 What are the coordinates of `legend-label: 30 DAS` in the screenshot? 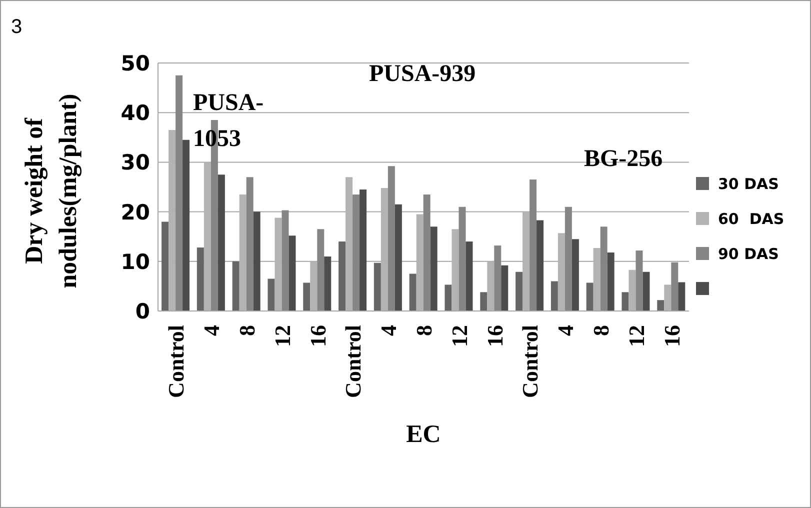 It's located at (748, 183).